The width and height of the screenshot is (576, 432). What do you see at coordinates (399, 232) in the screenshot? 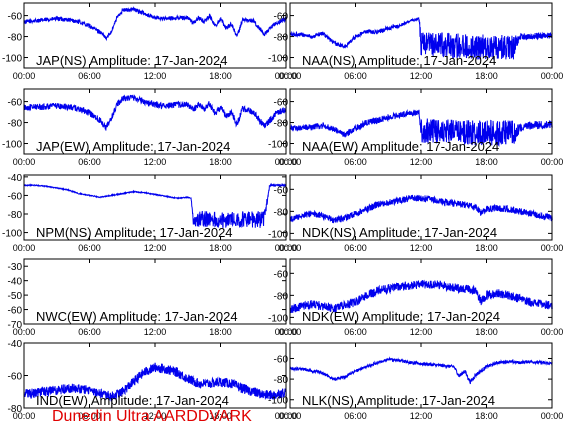
I see `panel-title: NDK(NS) Amplitude: 17-Jan-2024` at bounding box center [399, 232].